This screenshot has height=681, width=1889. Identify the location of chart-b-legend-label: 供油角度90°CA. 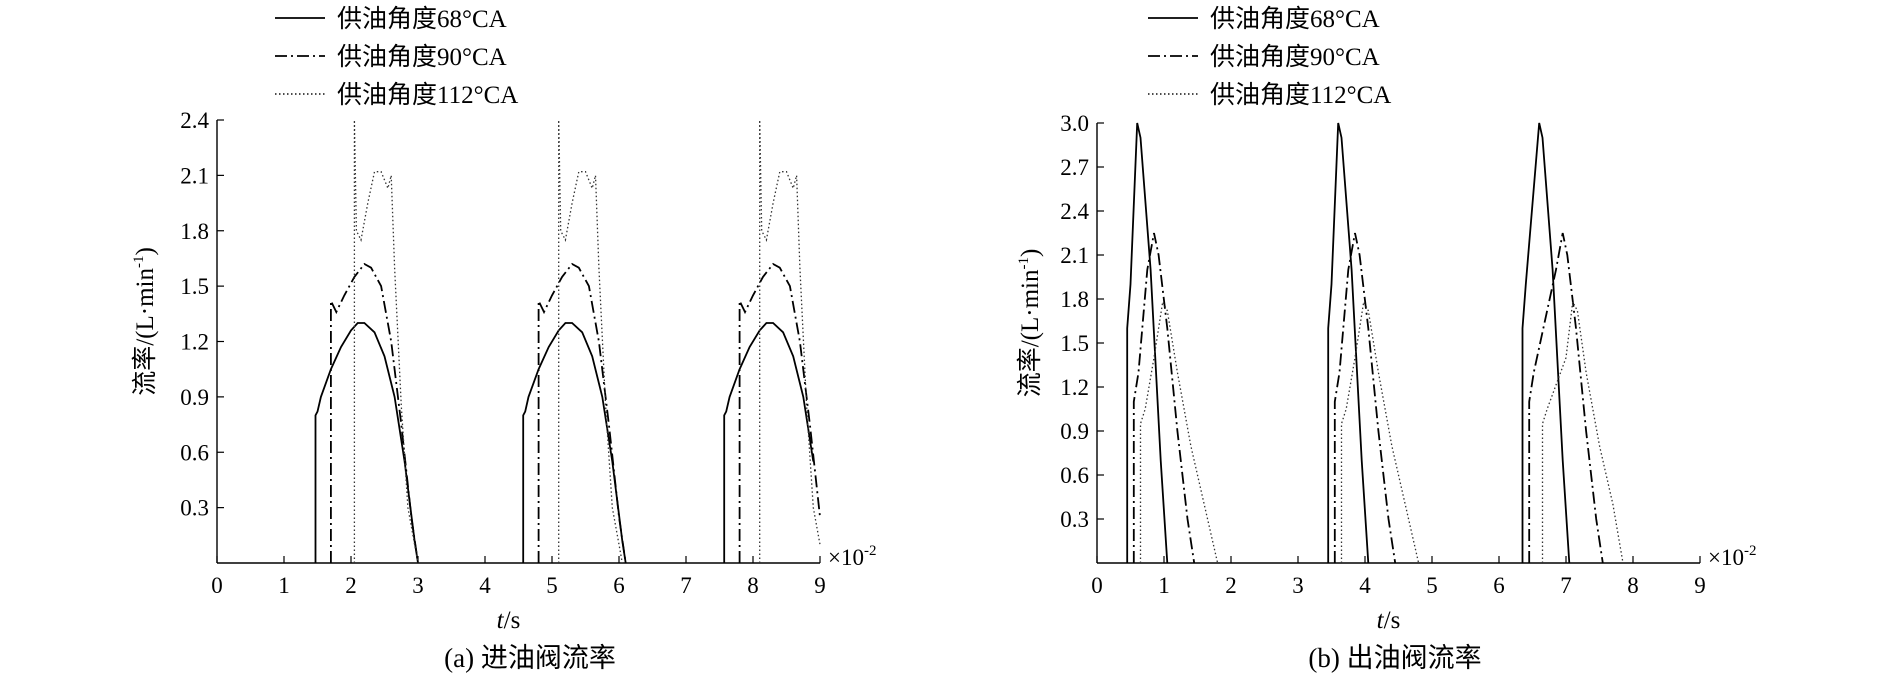
(1295, 57).